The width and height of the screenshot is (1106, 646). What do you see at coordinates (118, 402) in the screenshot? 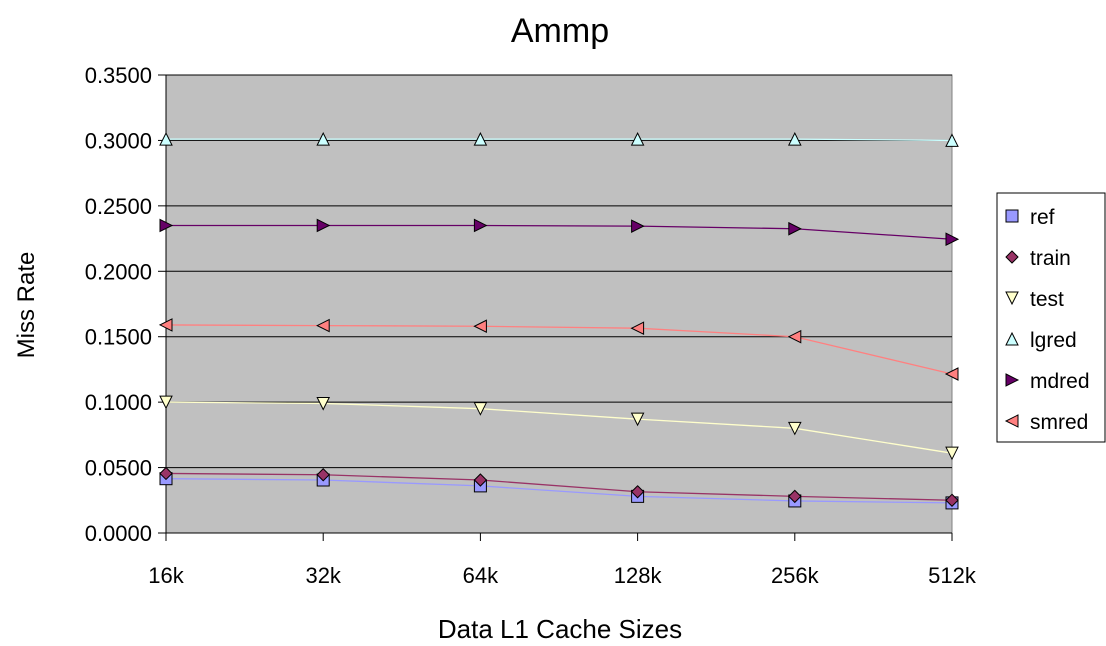
I see `y-tick-label: 0.1000` at bounding box center [118, 402].